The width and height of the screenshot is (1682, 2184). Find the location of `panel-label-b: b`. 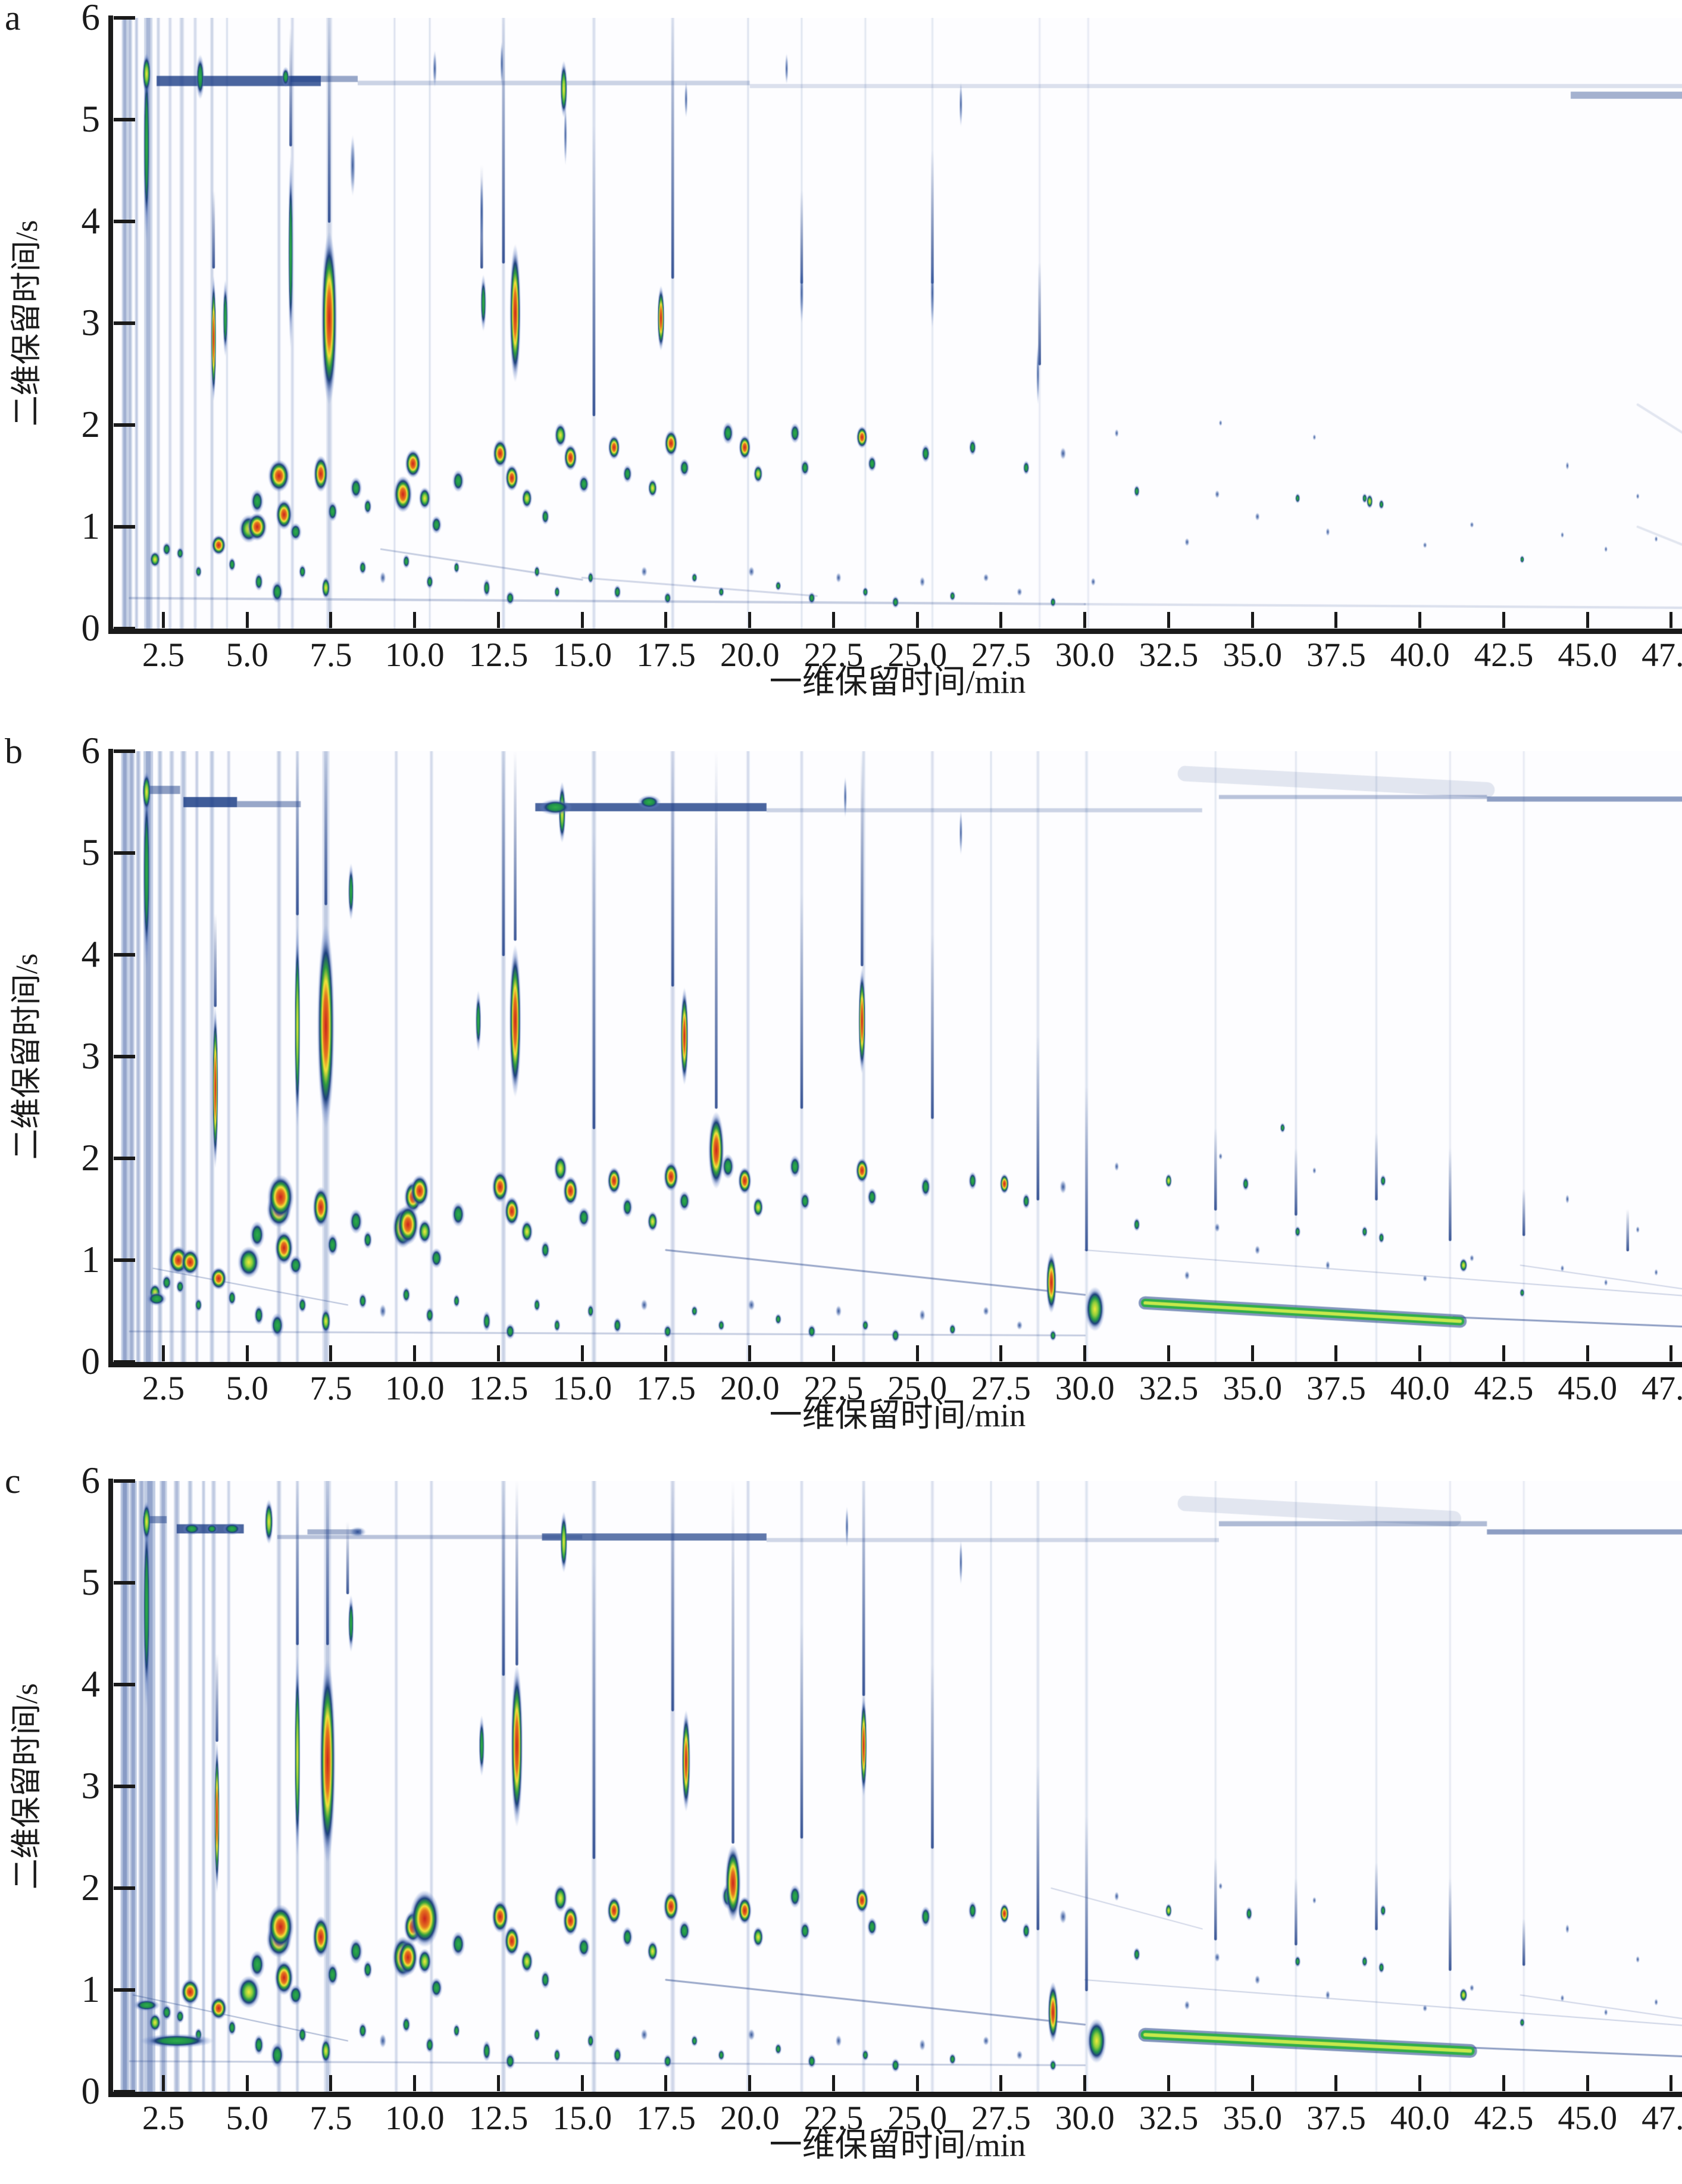

panel-label-b: b is located at coordinates (14, 752).